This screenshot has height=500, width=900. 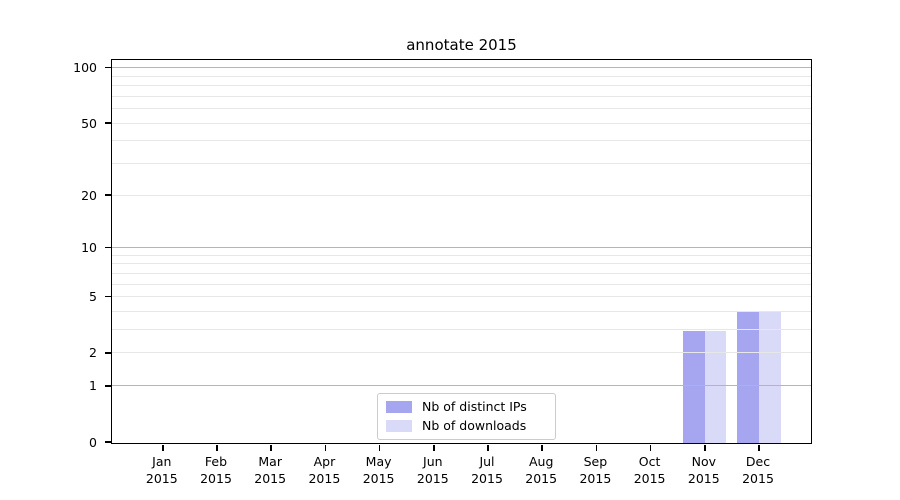 What do you see at coordinates (542, 447) in the screenshot?
I see `x-tick-aug` at bounding box center [542, 447].